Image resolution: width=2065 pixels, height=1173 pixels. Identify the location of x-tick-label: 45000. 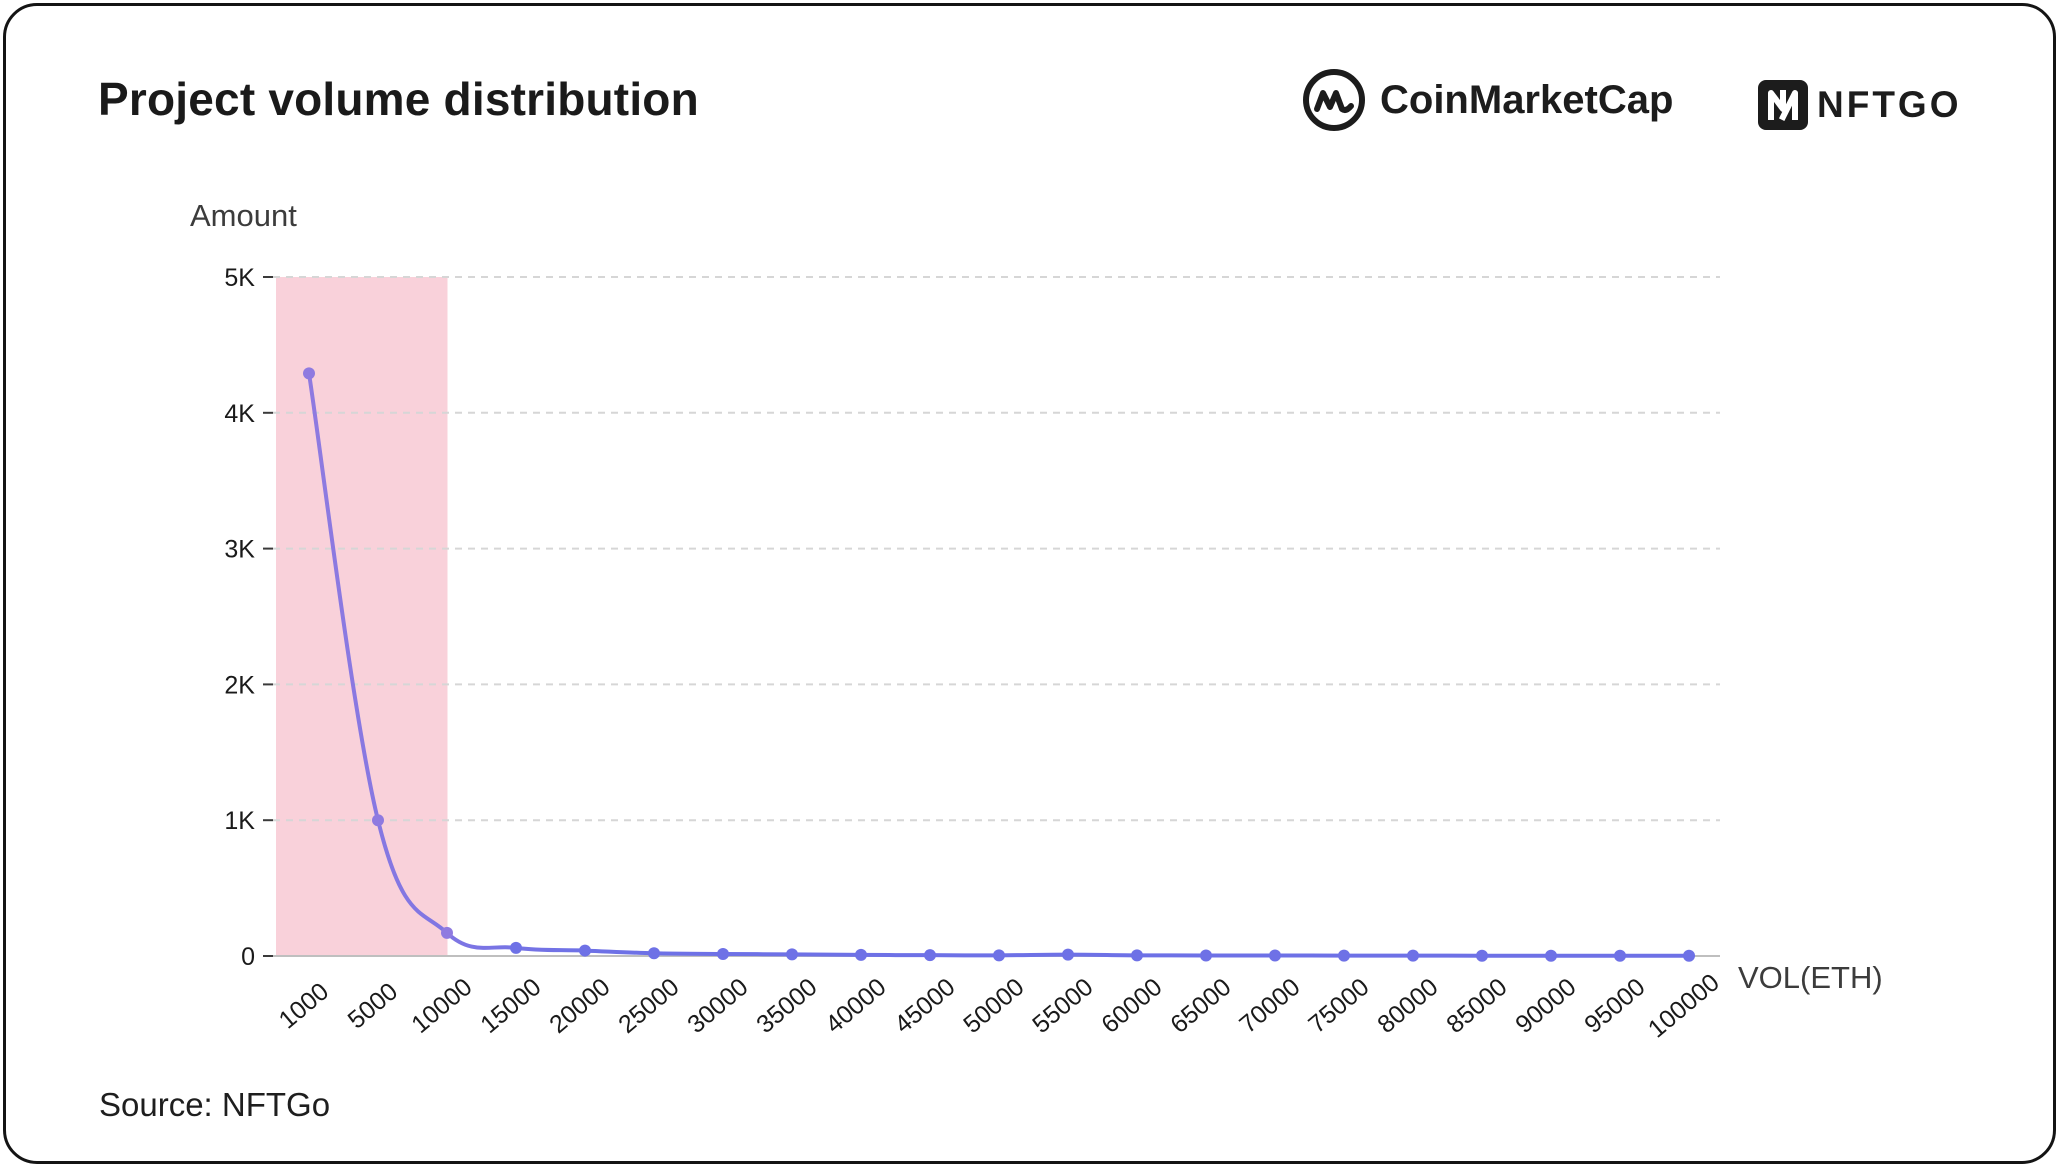
(924, 1006).